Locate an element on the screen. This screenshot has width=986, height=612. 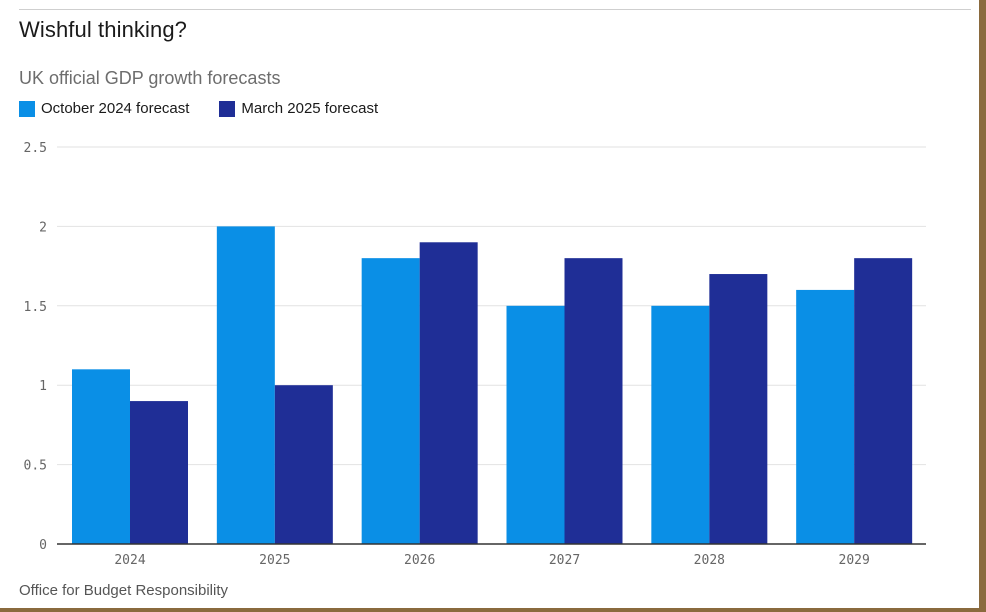
legend-label-october: October 2024 forecast is located at coordinates (115, 108).